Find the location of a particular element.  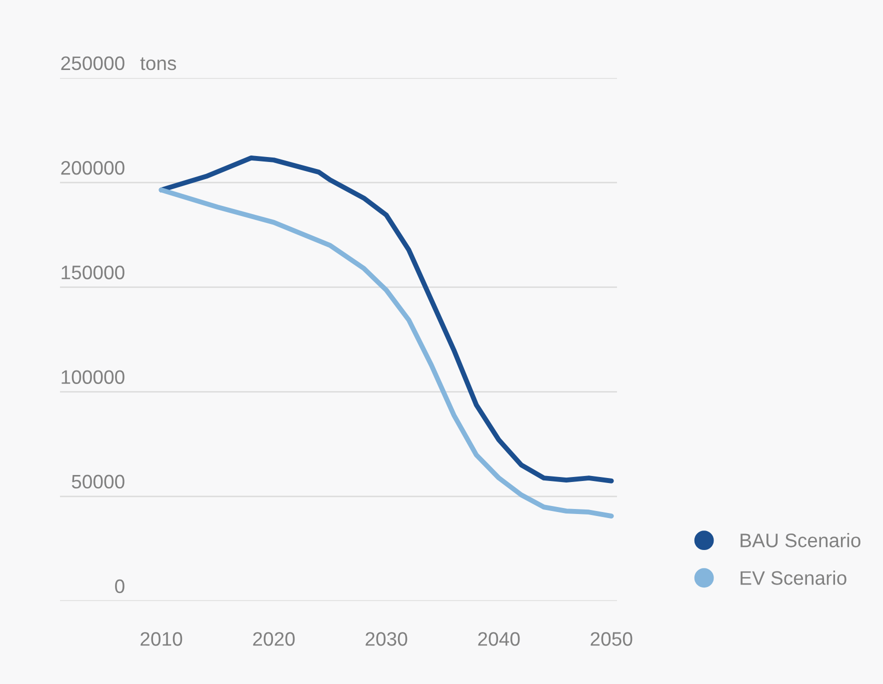

y-tick-label: 50000 is located at coordinates (98, 481).